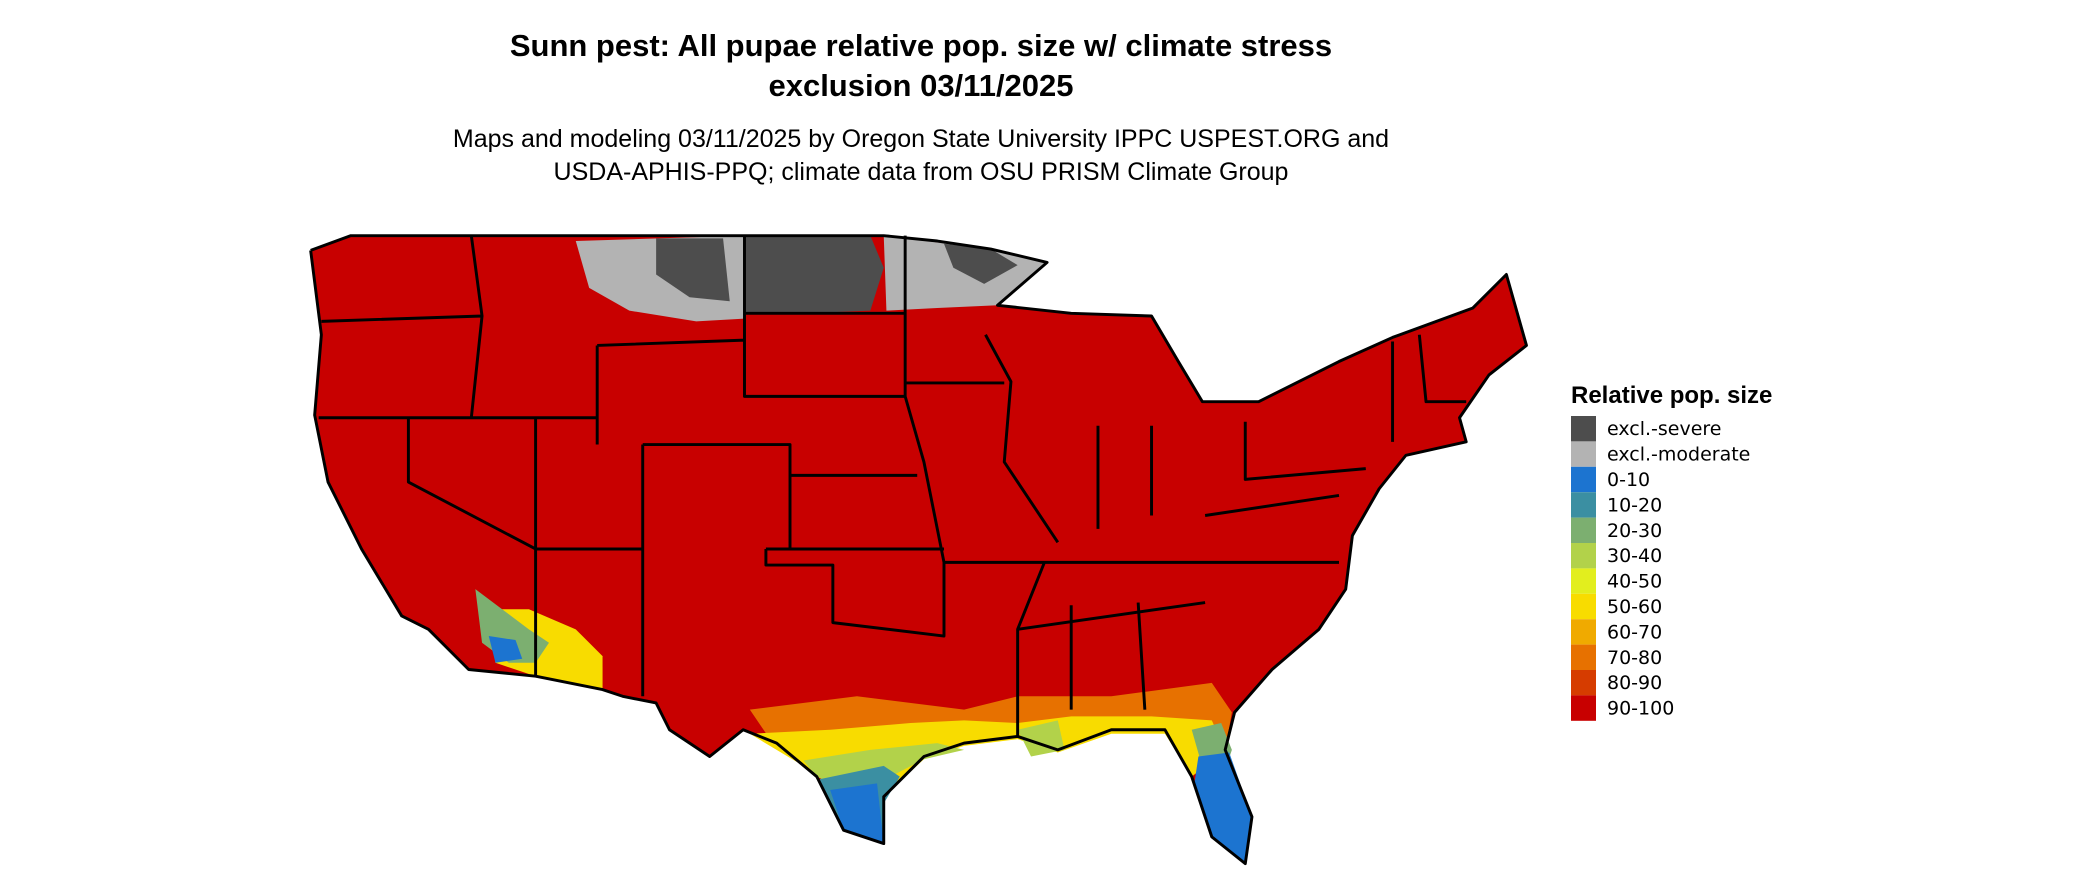 This screenshot has width=2100, height=892. Describe the element at coordinates (1634, 556) in the screenshot. I see `legend-label: 30-40` at that location.